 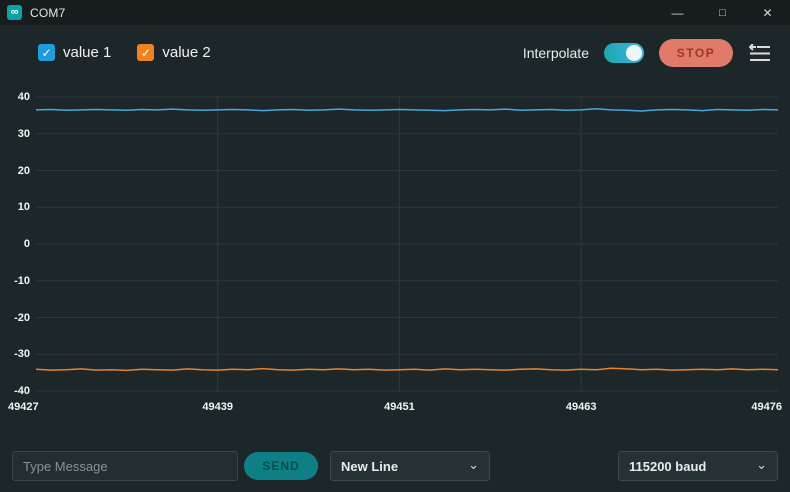 I want to click on y-axis-tick-label: 10, so click(x=23, y=207).